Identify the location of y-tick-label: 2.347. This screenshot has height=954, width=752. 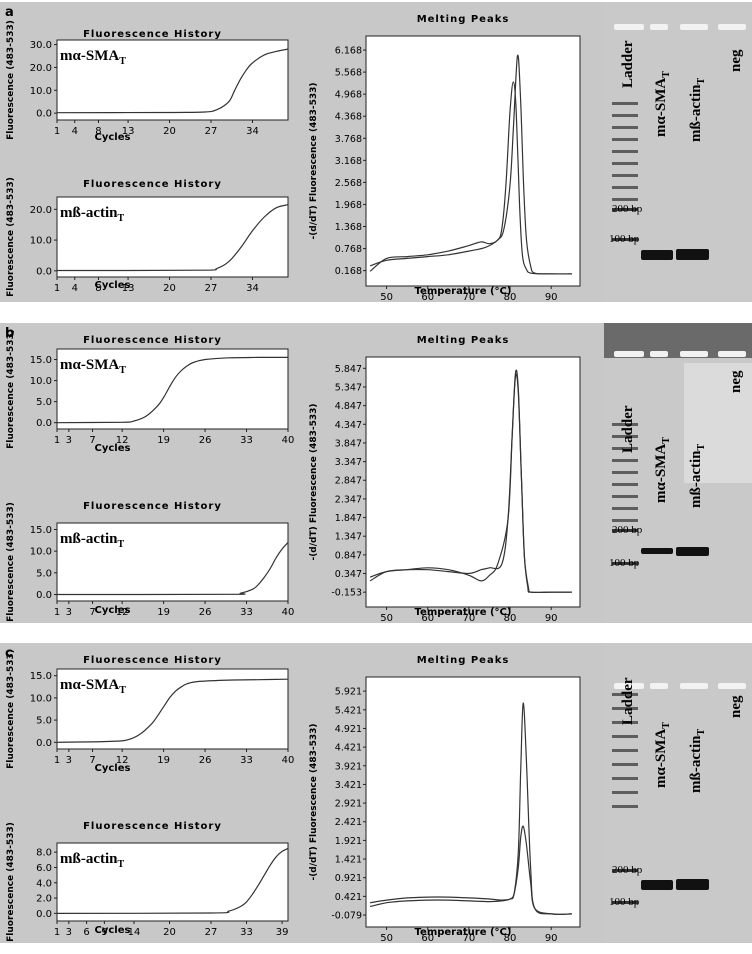
(348, 499).